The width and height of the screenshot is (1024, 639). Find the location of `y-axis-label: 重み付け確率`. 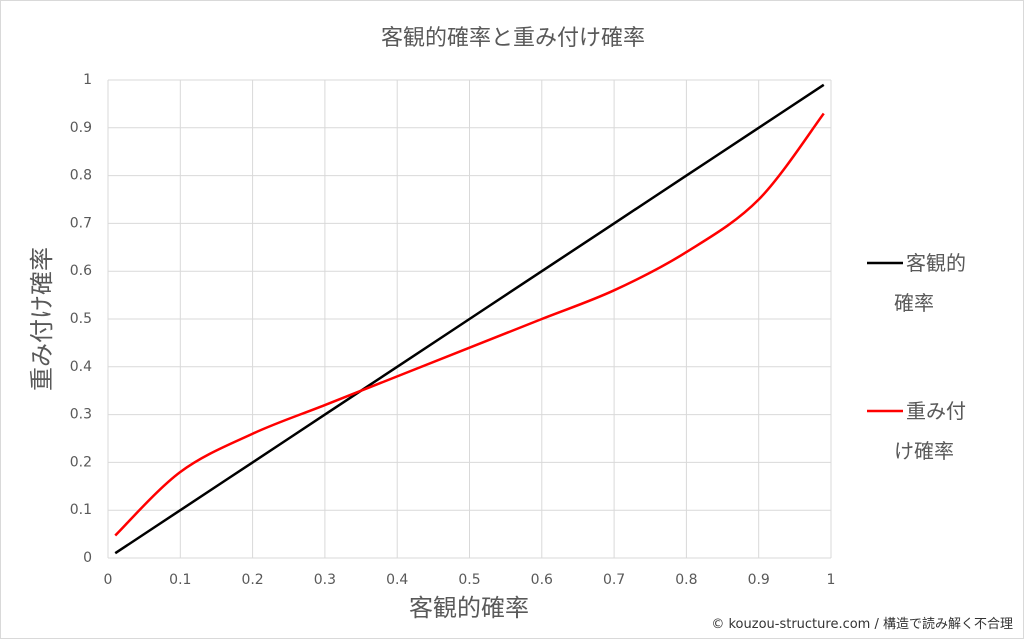

y-axis-label: 重み付け確率 is located at coordinates (42, 319).